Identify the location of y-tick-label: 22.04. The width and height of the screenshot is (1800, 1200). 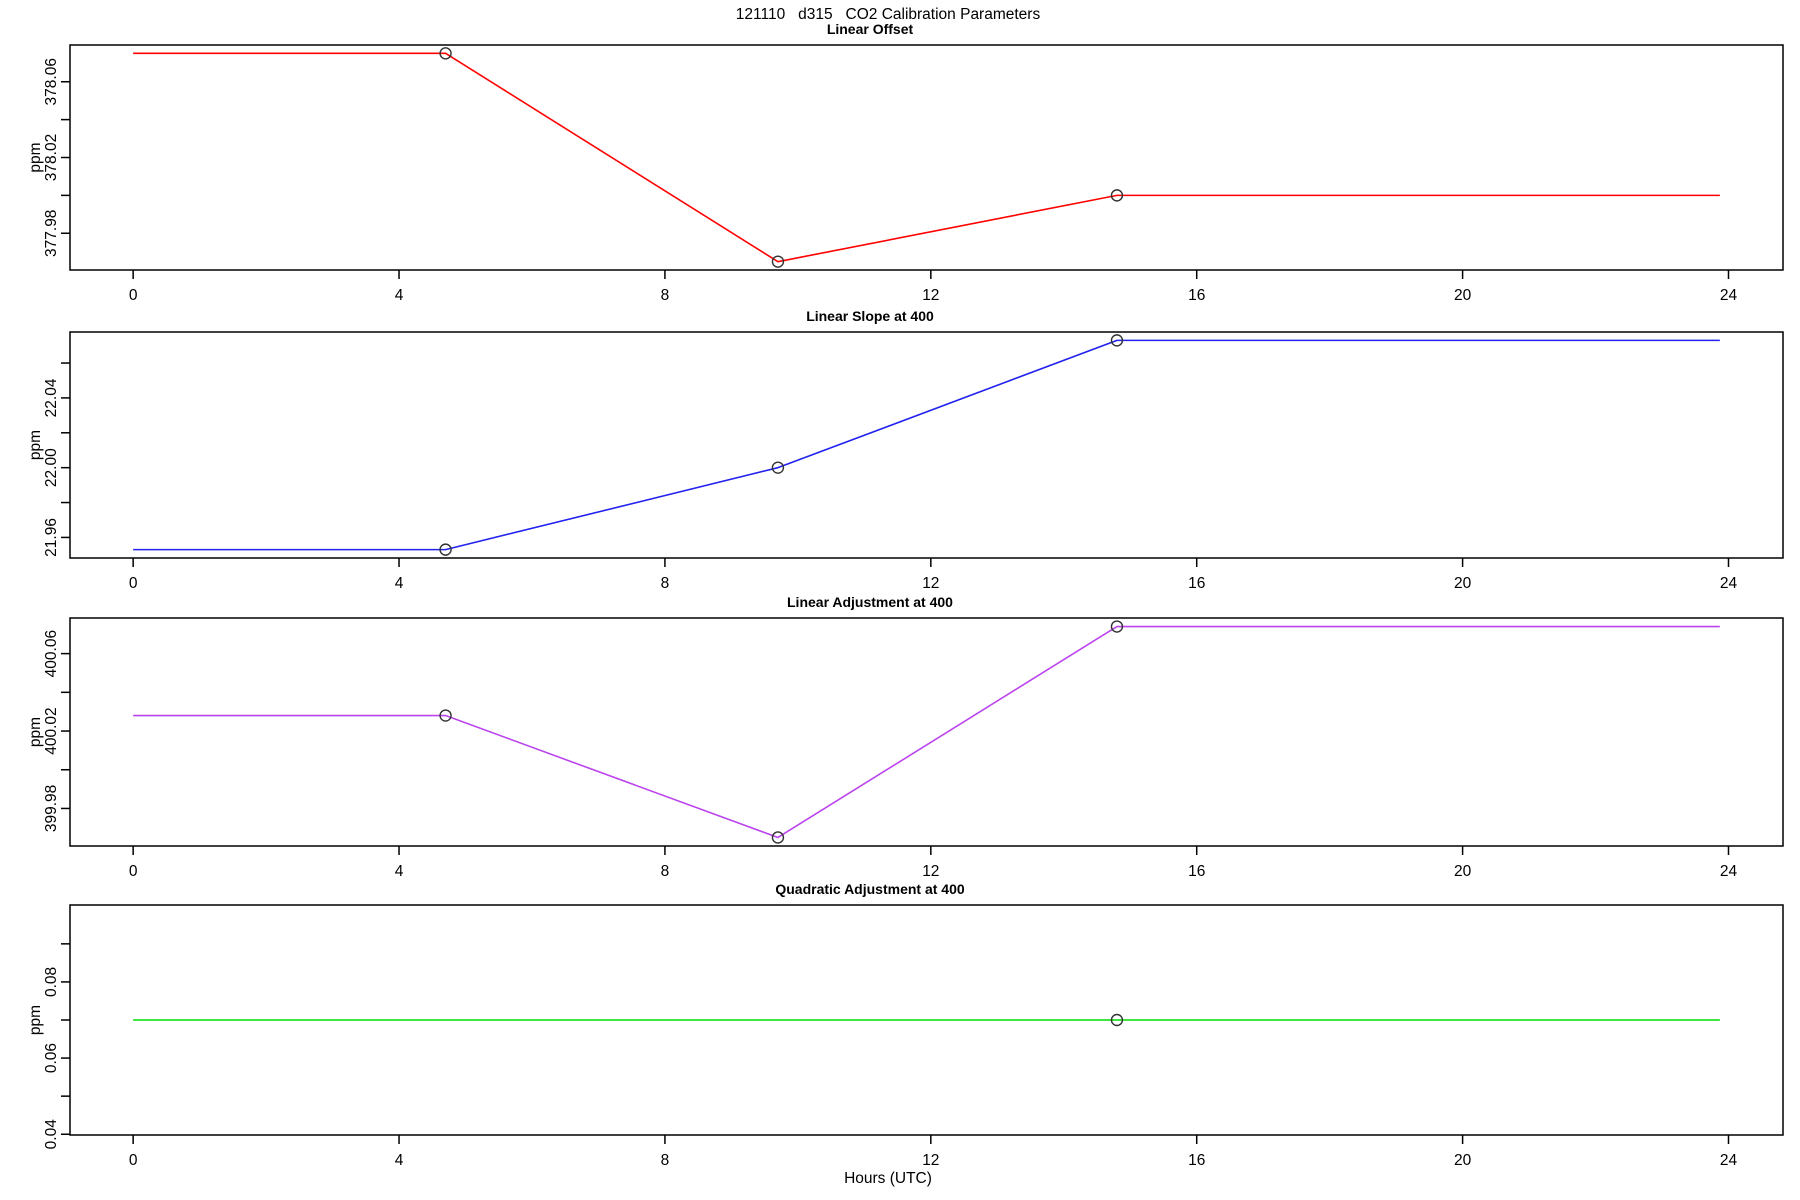
(51, 397).